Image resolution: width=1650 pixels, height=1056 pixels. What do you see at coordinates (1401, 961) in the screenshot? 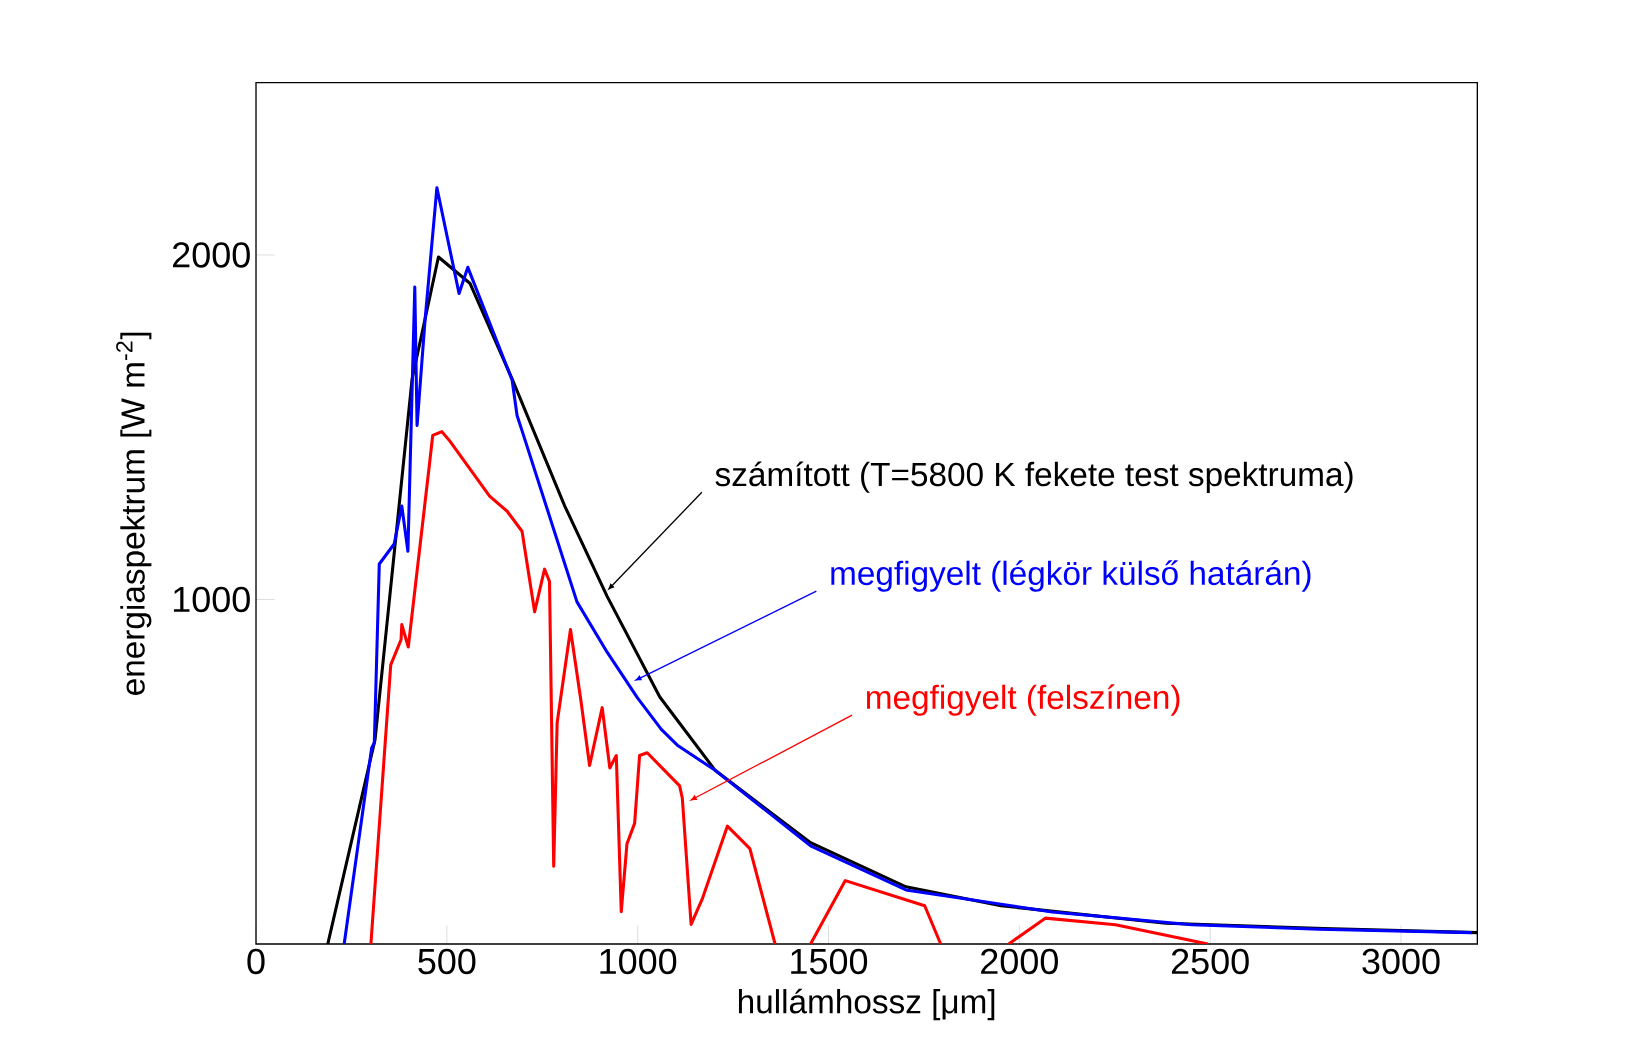
I see `x-tick-label: 3000` at bounding box center [1401, 961].